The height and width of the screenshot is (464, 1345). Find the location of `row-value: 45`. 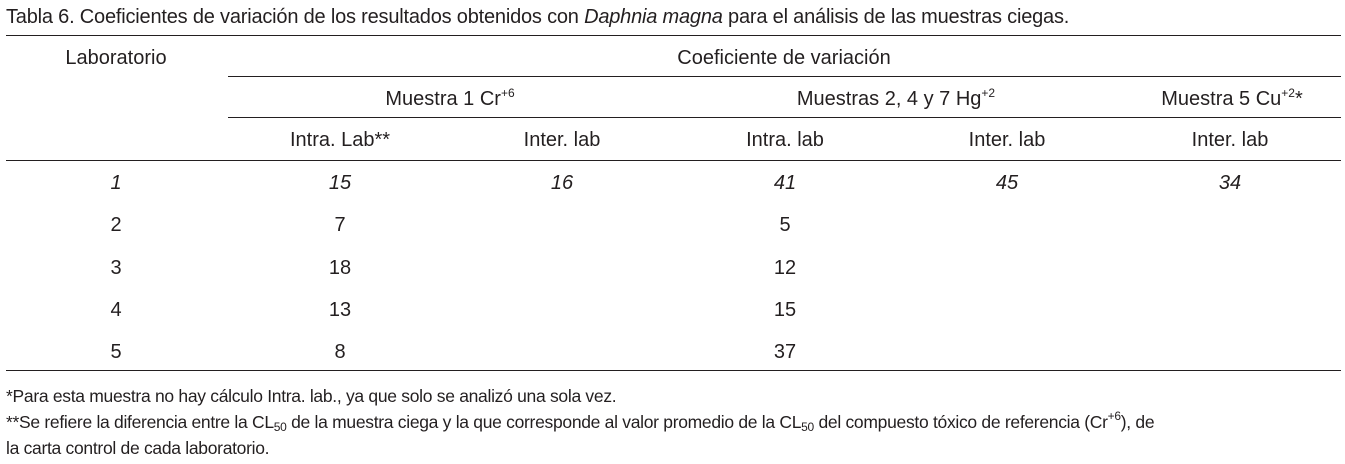

row-value: 45 is located at coordinates (1007, 183).